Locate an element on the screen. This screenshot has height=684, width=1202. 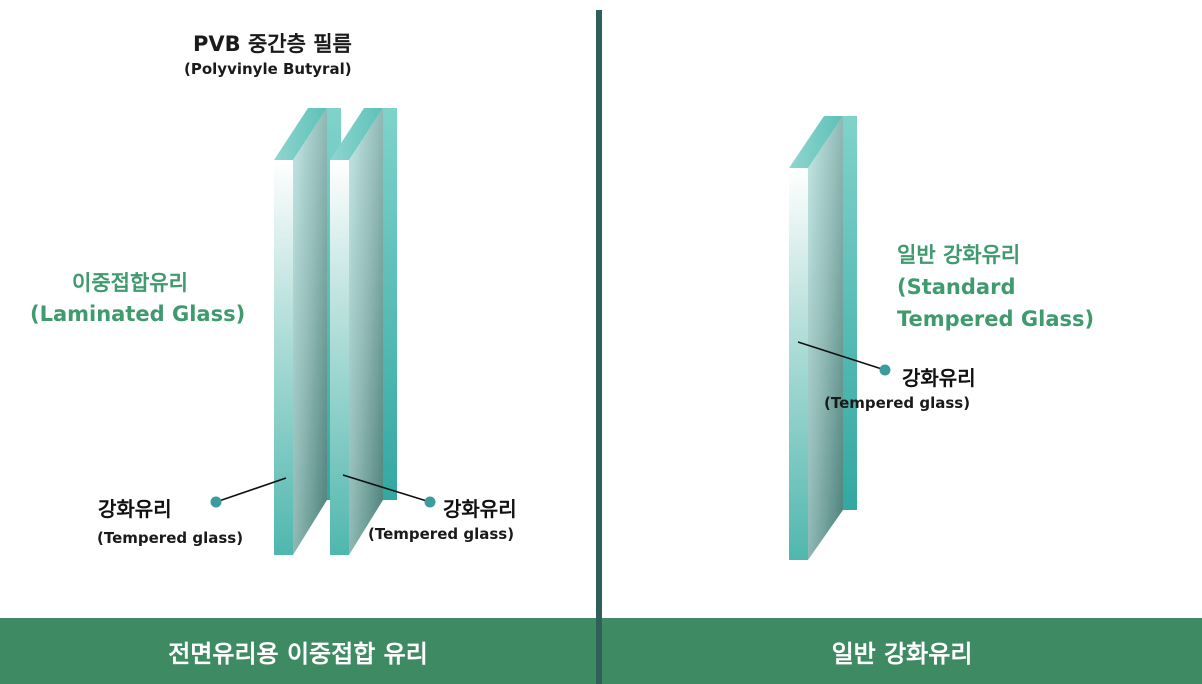
callout-line-left is located at coordinates (251, 490).